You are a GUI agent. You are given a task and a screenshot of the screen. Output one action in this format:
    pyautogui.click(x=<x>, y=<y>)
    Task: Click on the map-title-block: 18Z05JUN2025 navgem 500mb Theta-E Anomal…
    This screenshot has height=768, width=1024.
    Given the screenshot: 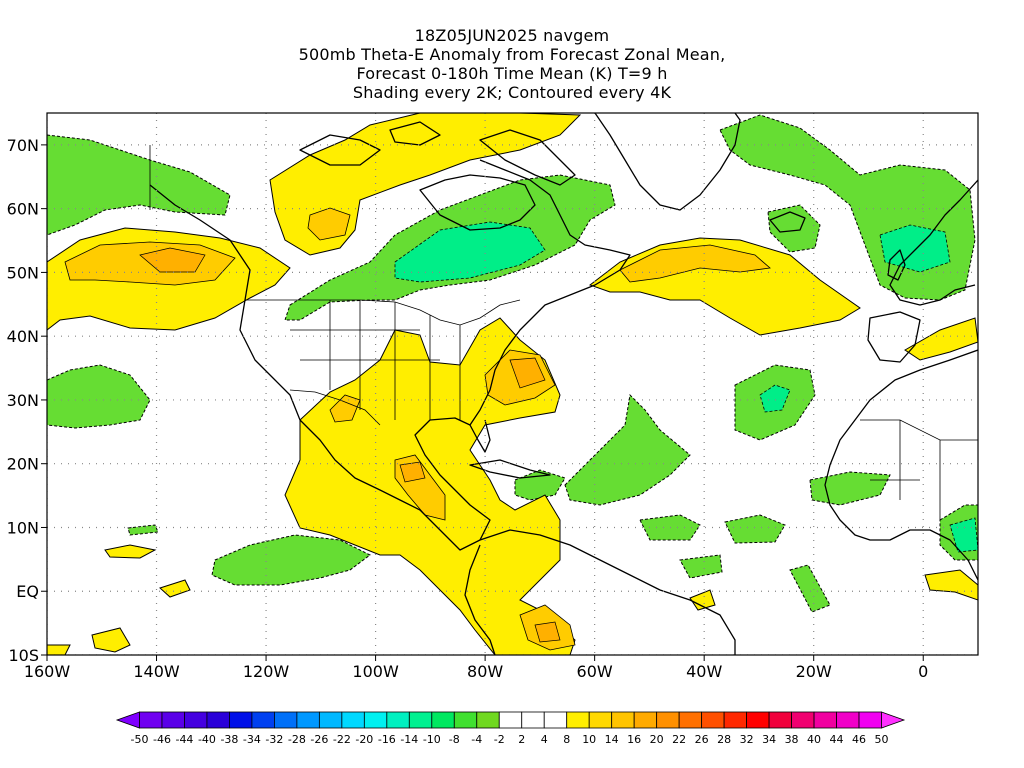 What is the action you would take?
    pyautogui.click(x=512, y=64)
    